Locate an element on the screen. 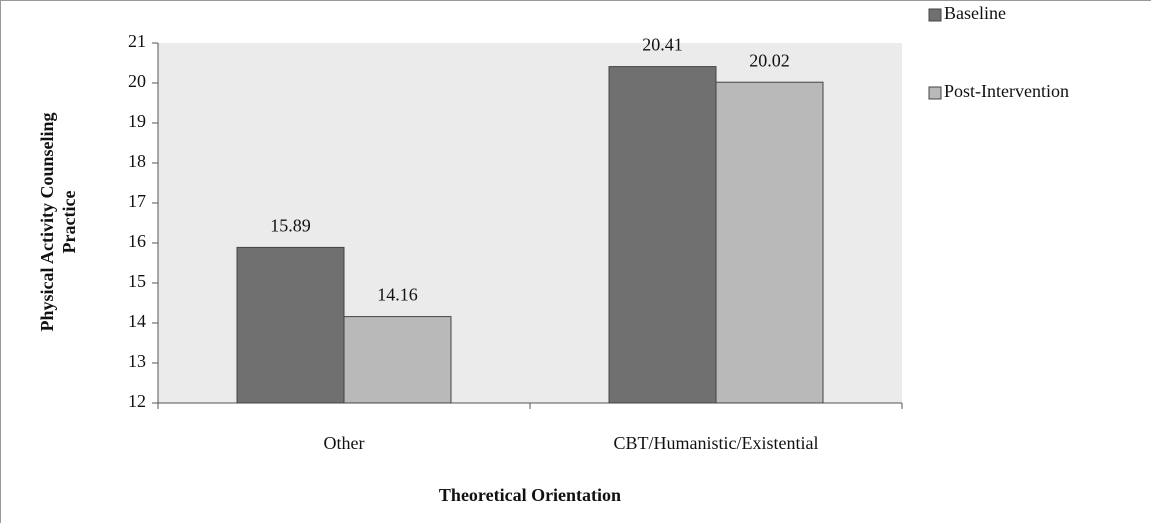 The height and width of the screenshot is (523, 1151). x-tick-label: Other is located at coordinates (344, 443).